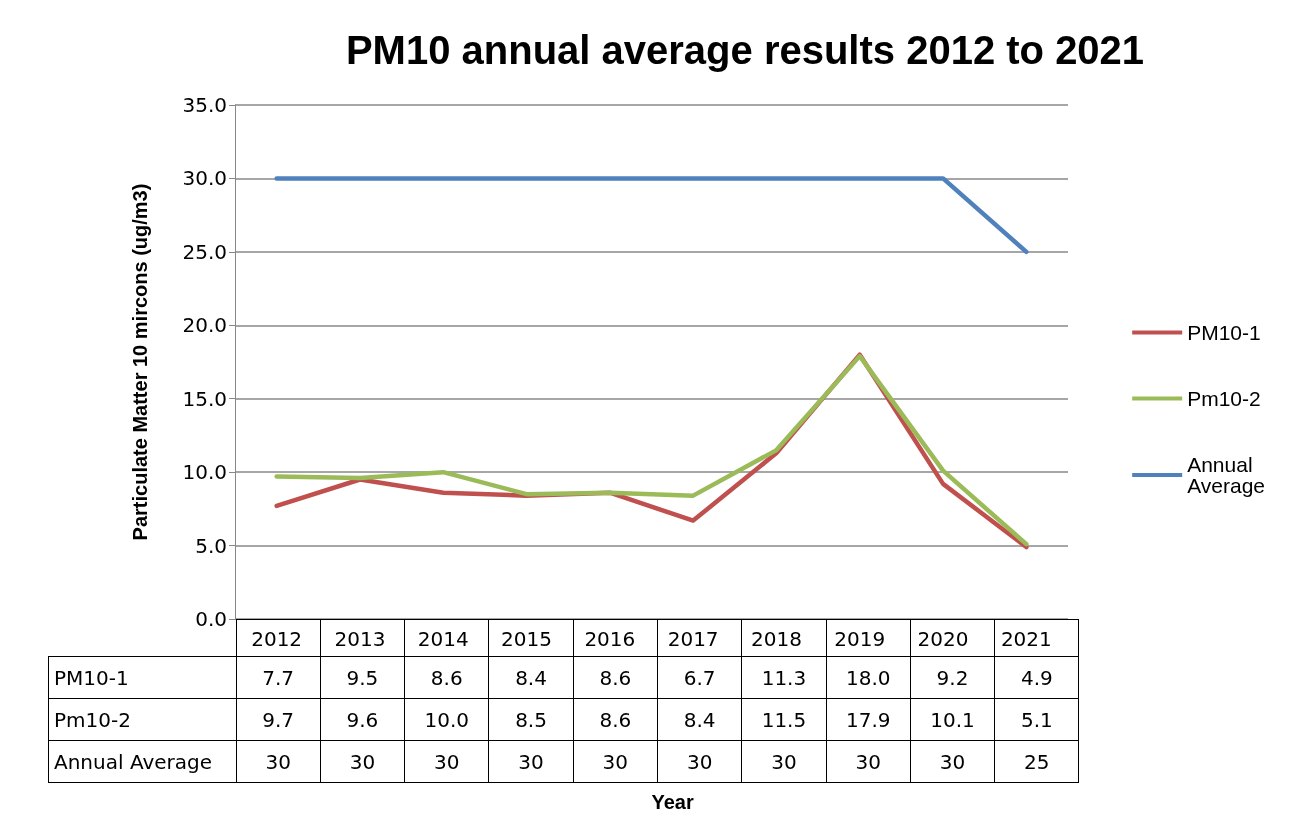 The width and height of the screenshot is (1290, 818). I want to click on x-tick-label: 2014, so click(443, 639).